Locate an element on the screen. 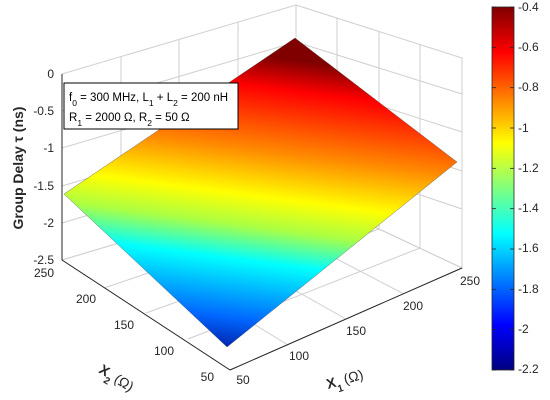 The image size is (550, 400). x2-axis-ticks: 250 200 150 100 50 is located at coordinates (124, 325).